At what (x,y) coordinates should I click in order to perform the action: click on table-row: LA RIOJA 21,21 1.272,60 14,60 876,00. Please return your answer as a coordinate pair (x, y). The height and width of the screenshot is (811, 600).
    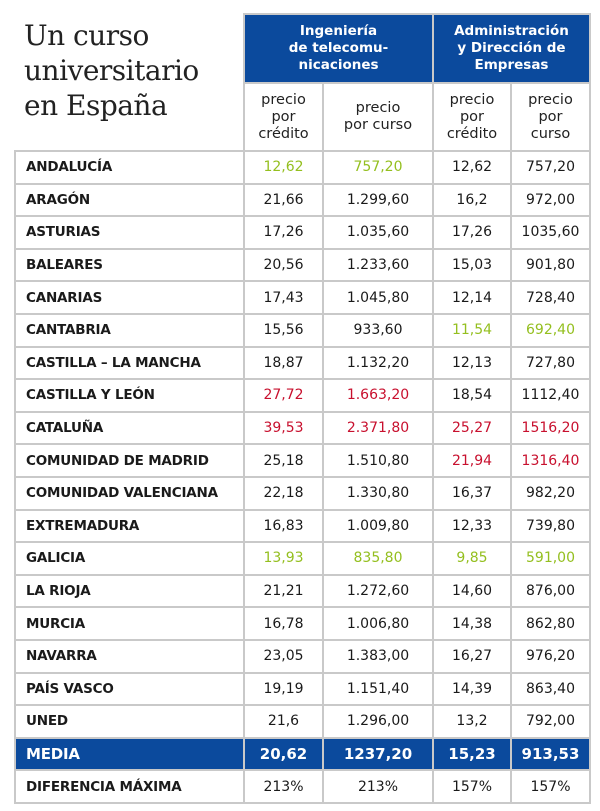
    Looking at the image, I should click on (302, 591).